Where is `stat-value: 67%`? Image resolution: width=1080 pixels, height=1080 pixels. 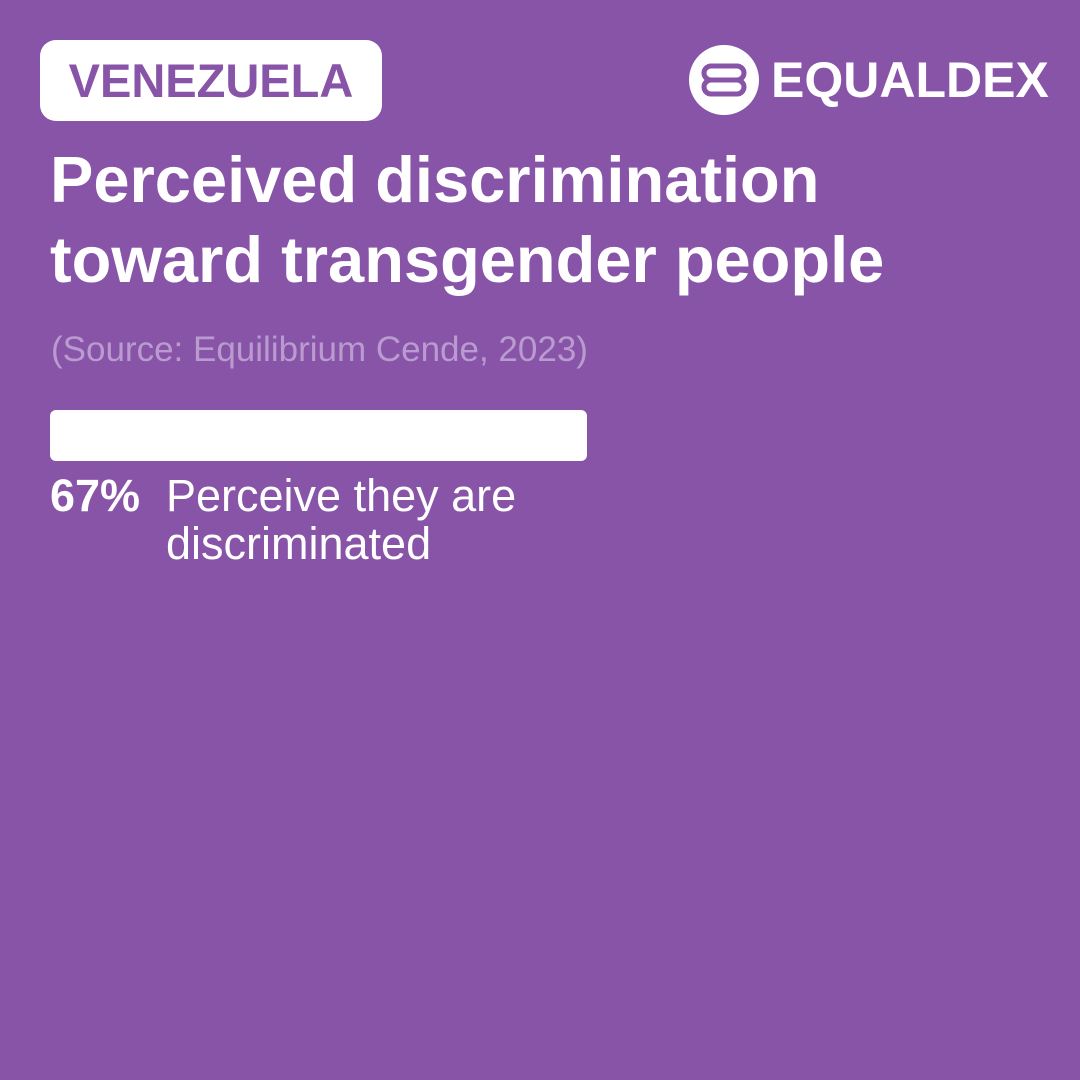
stat-value: 67% is located at coordinates (95, 495).